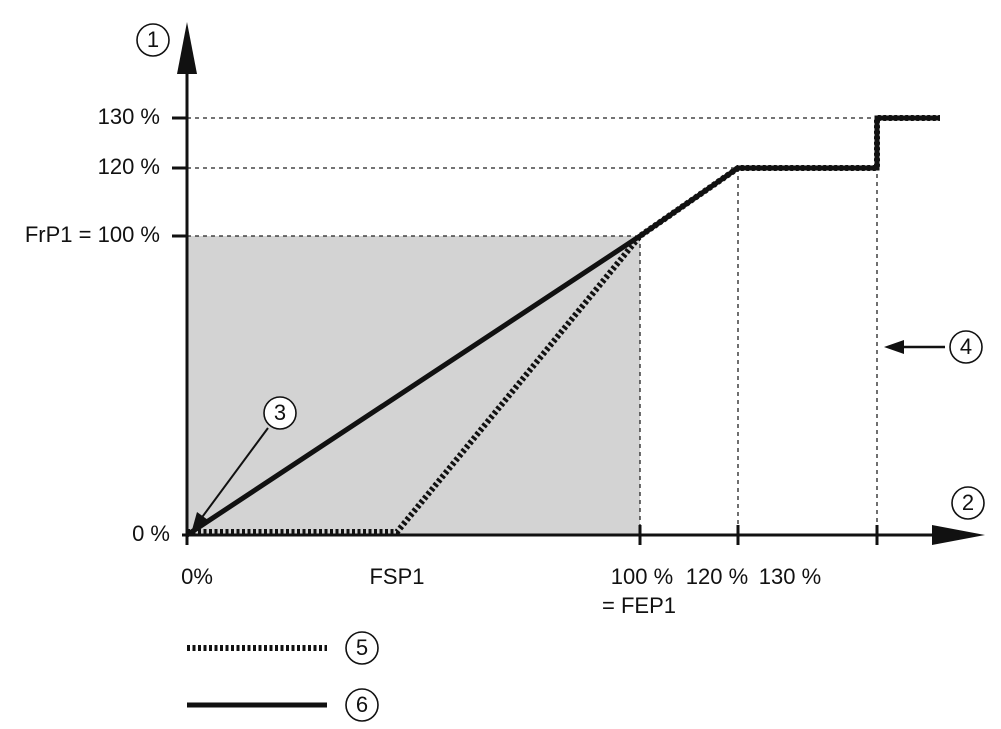 This screenshot has width=1001, height=729. I want to click on x-note: = FEP1, so click(639, 605).